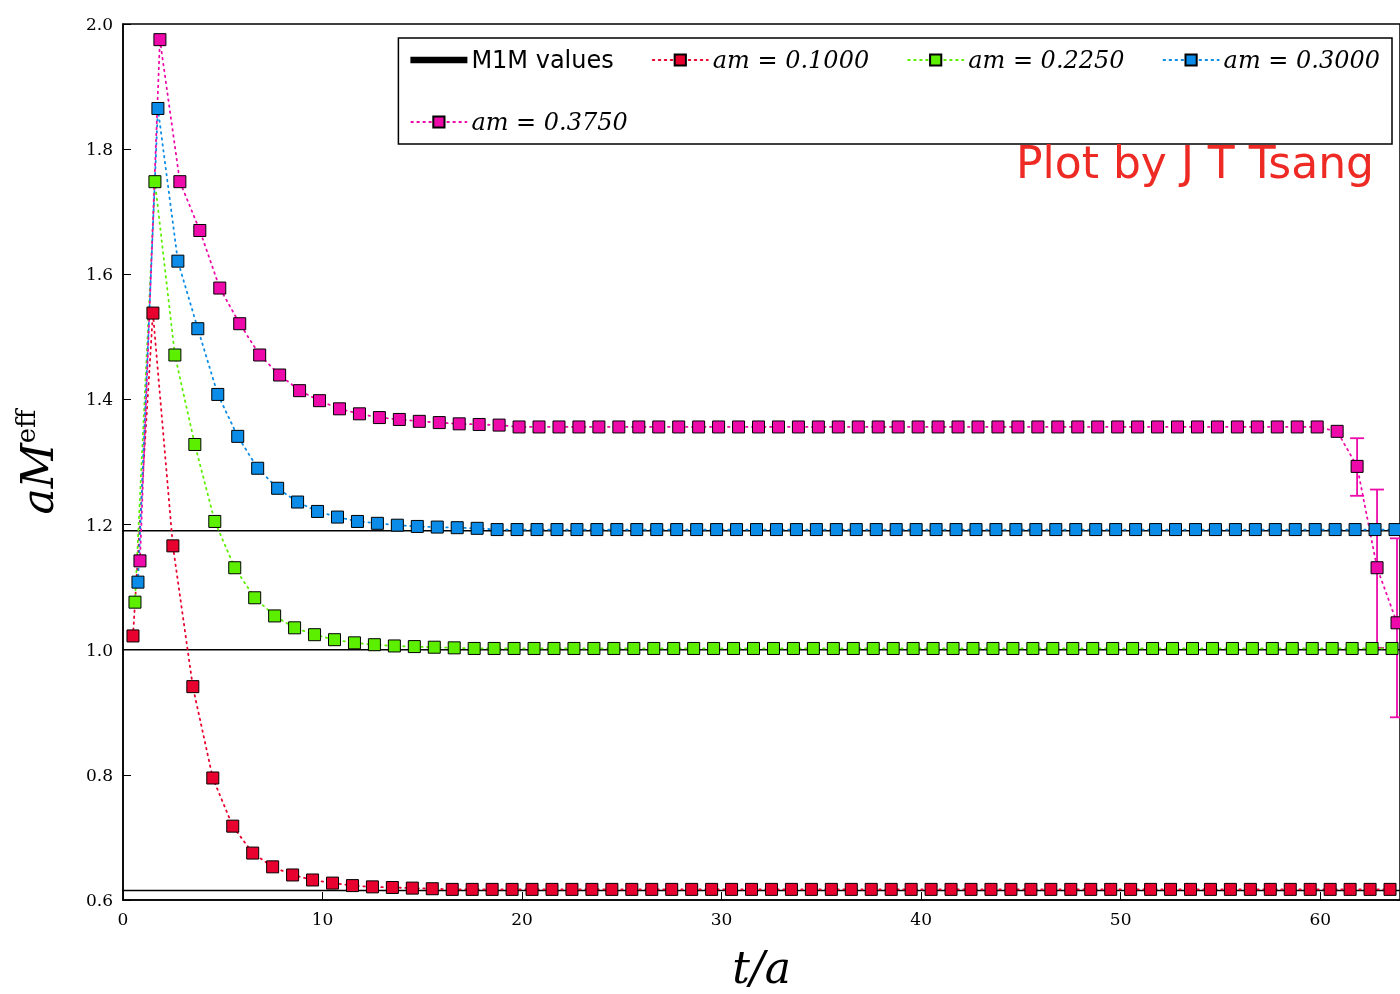 The width and height of the screenshot is (1400, 994). I want to click on y-tick-label: 1.4, so click(99, 399).